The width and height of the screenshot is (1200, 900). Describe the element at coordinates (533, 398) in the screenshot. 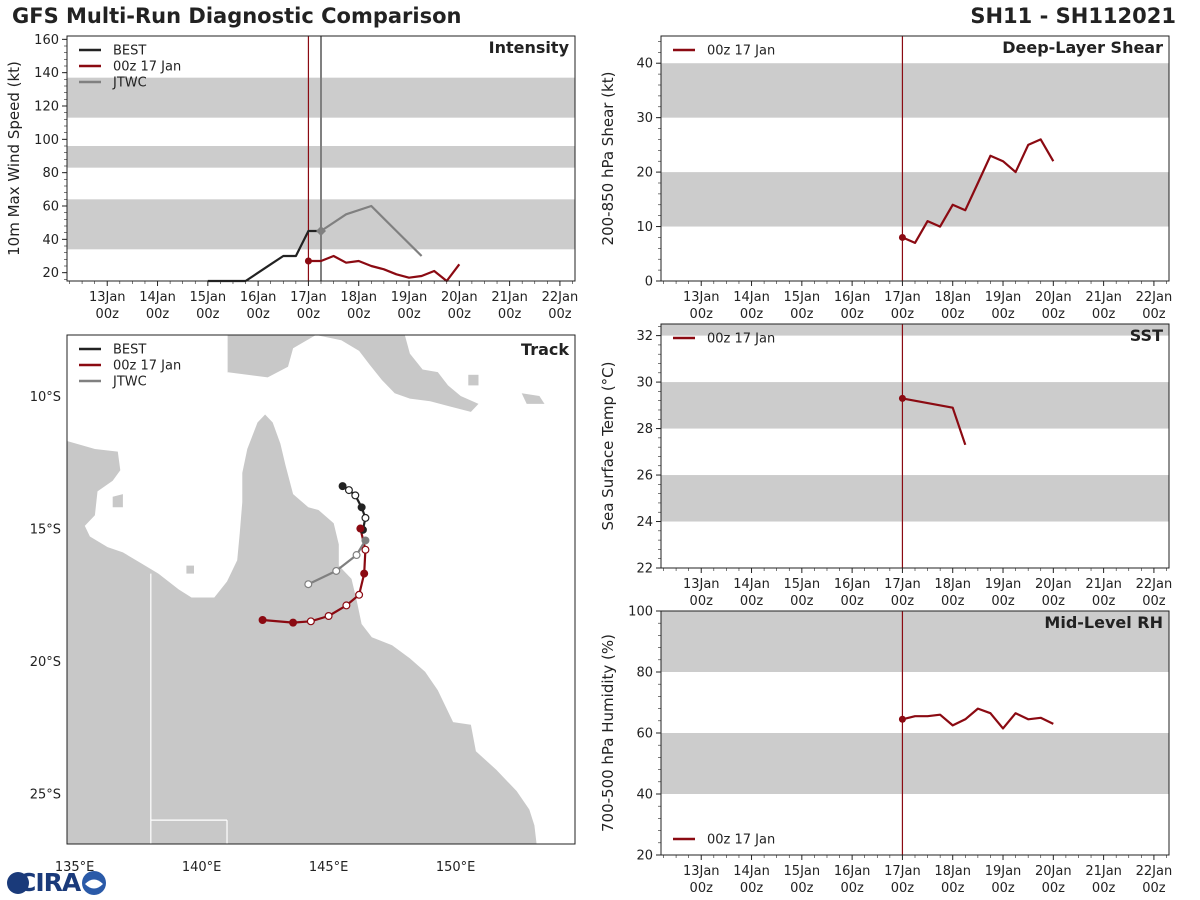

I see `louisiade-islands-land` at that location.